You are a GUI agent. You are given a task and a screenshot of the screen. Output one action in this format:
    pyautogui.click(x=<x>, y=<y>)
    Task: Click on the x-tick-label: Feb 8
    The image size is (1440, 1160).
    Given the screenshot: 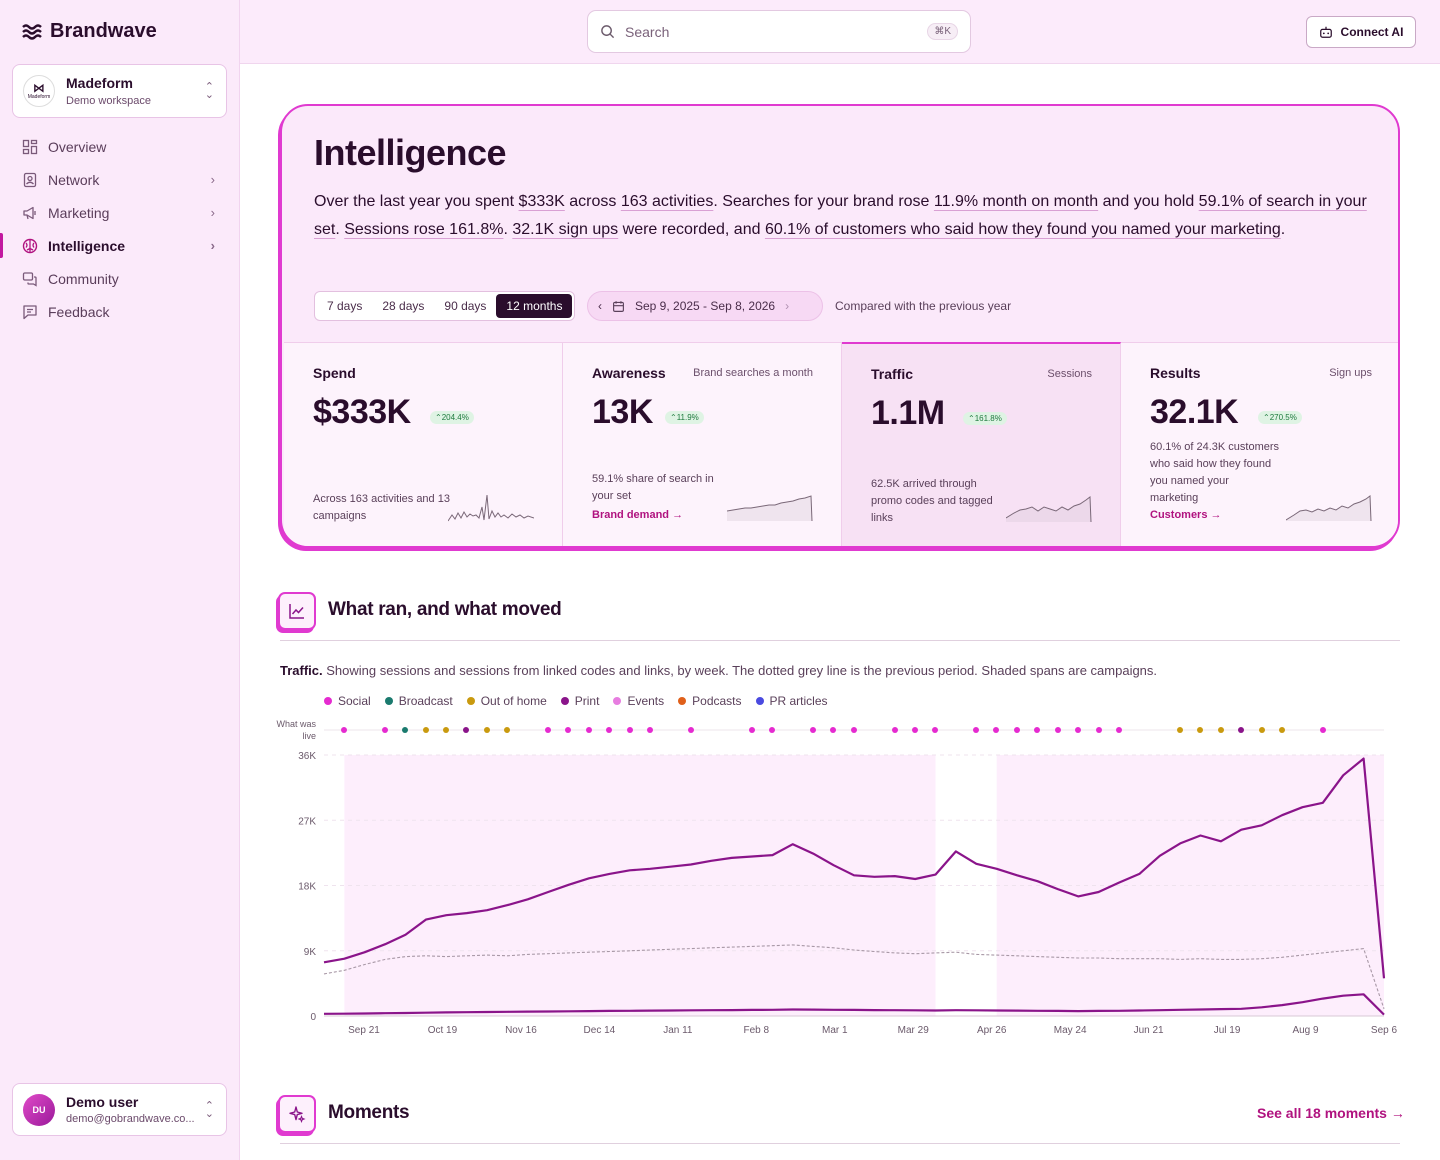 What is the action you would take?
    pyautogui.click(x=757, y=1030)
    